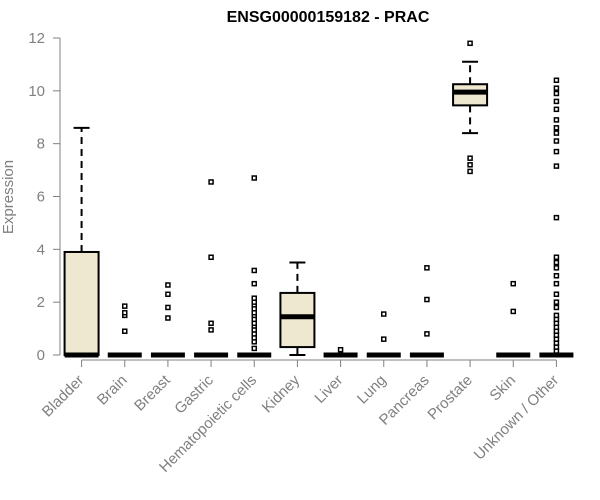 The height and width of the screenshot is (500, 600). Describe the element at coordinates (426, 311) in the screenshot. I see `box-pancreas` at that location.